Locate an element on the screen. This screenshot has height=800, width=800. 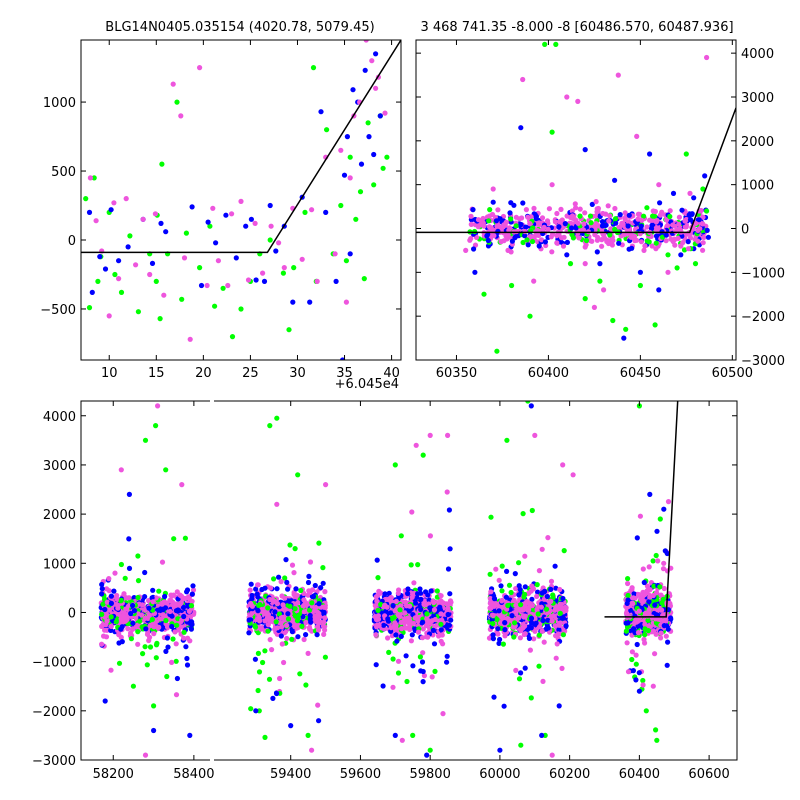
y-tick-label: 1000 is located at coordinates (757, 186).